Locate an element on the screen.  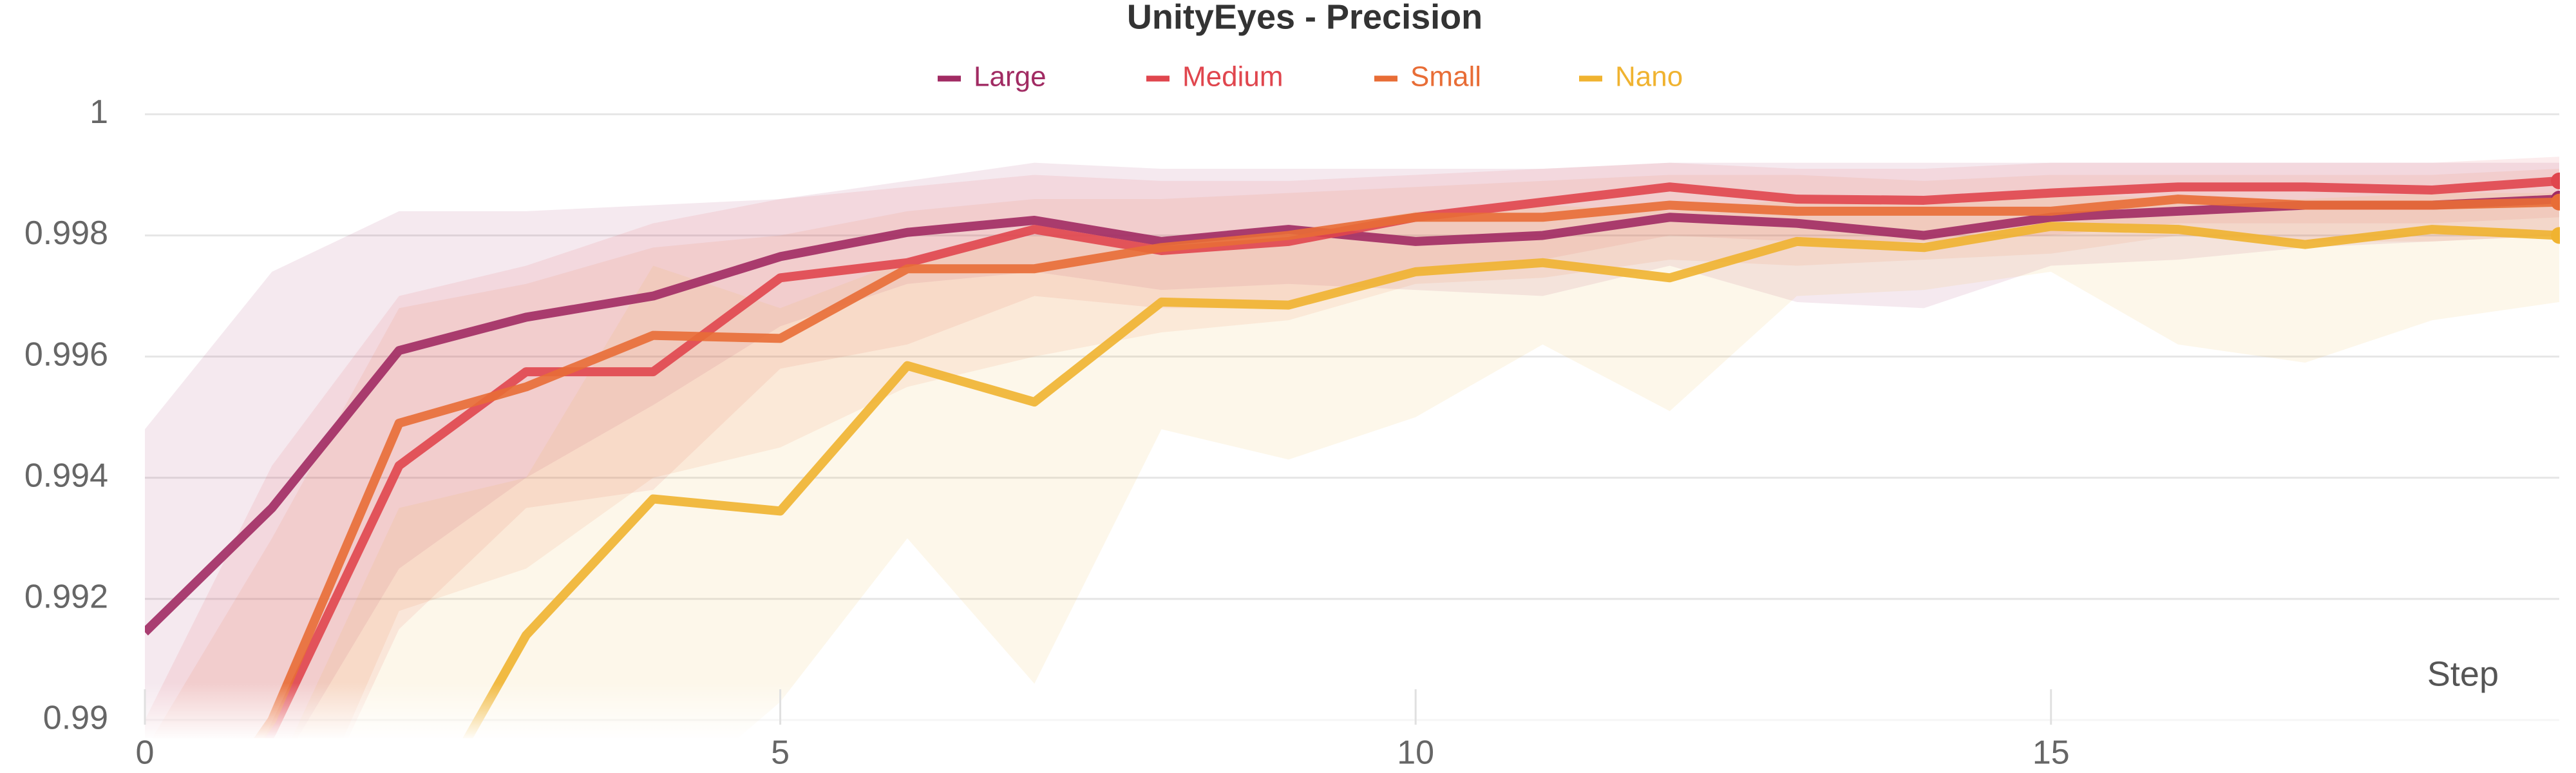
legend-label: Nano is located at coordinates (1649, 77).